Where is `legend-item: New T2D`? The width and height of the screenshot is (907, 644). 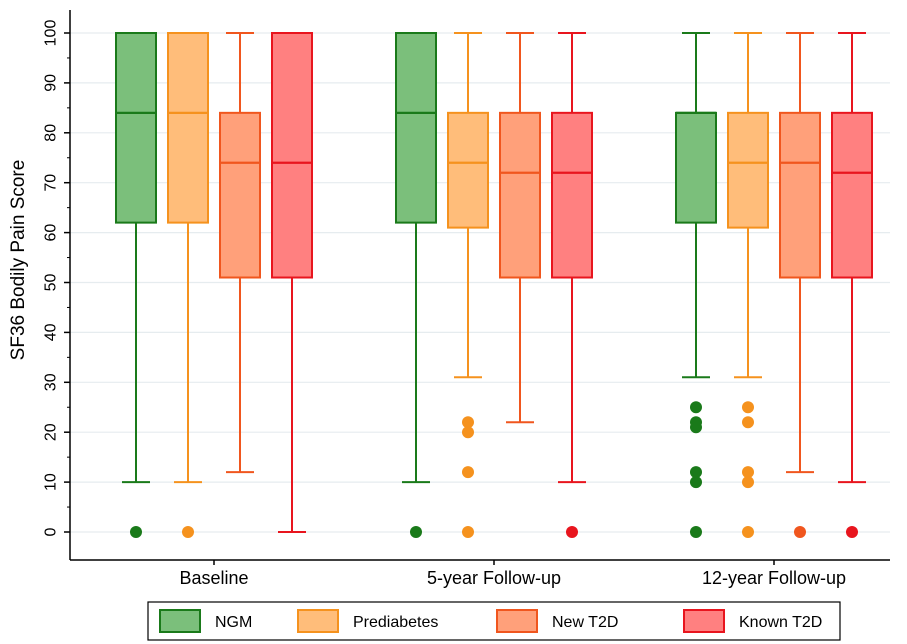 legend-item: New T2D is located at coordinates (557, 621).